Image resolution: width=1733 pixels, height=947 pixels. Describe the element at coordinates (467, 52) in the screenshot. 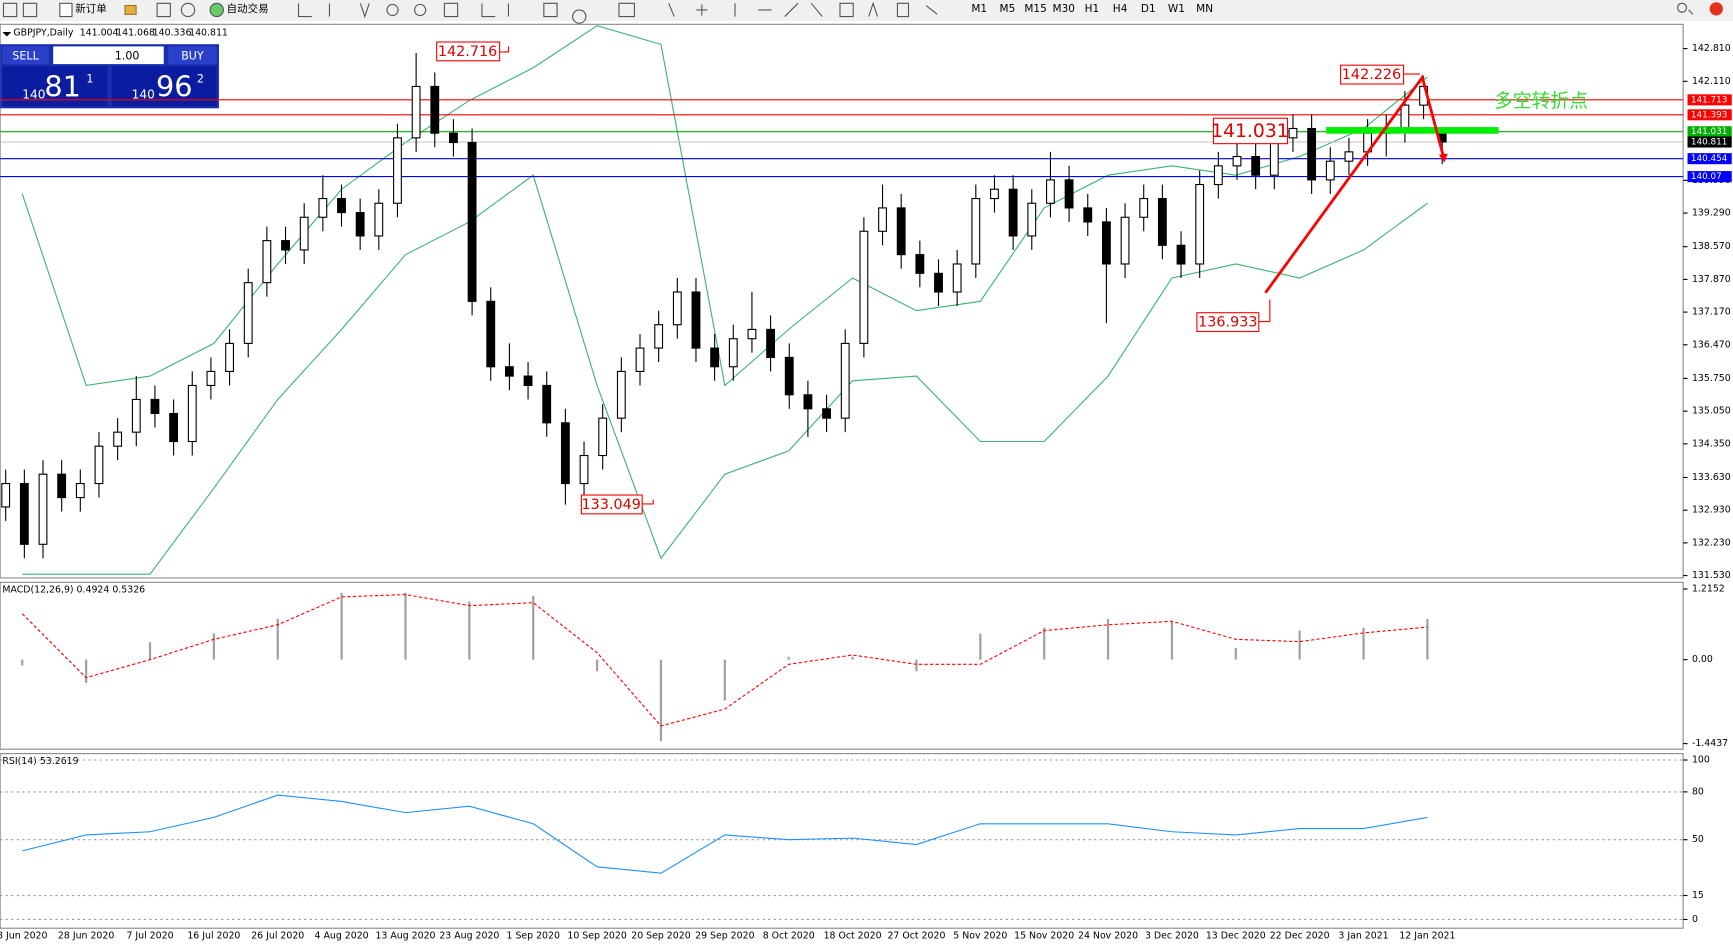

I see `annotation: 142.716` at that location.